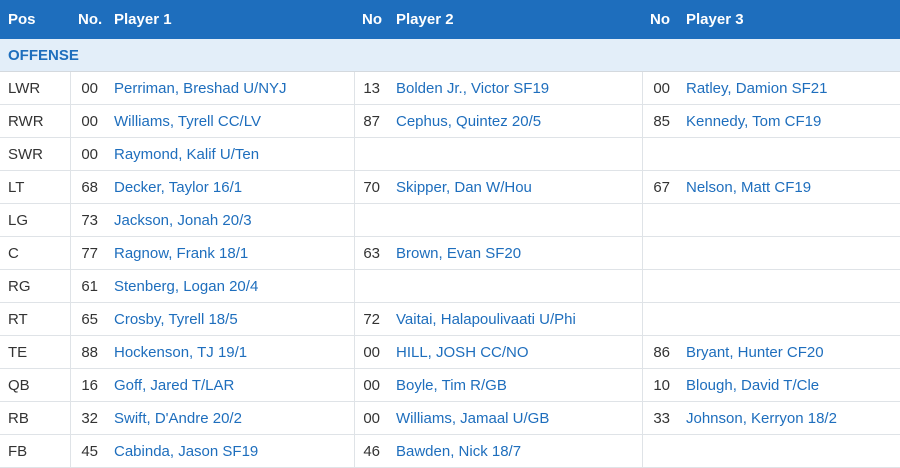  What do you see at coordinates (35, 121) in the screenshot?
I see `position-cell: RWR` at bounding box center [35, 121].